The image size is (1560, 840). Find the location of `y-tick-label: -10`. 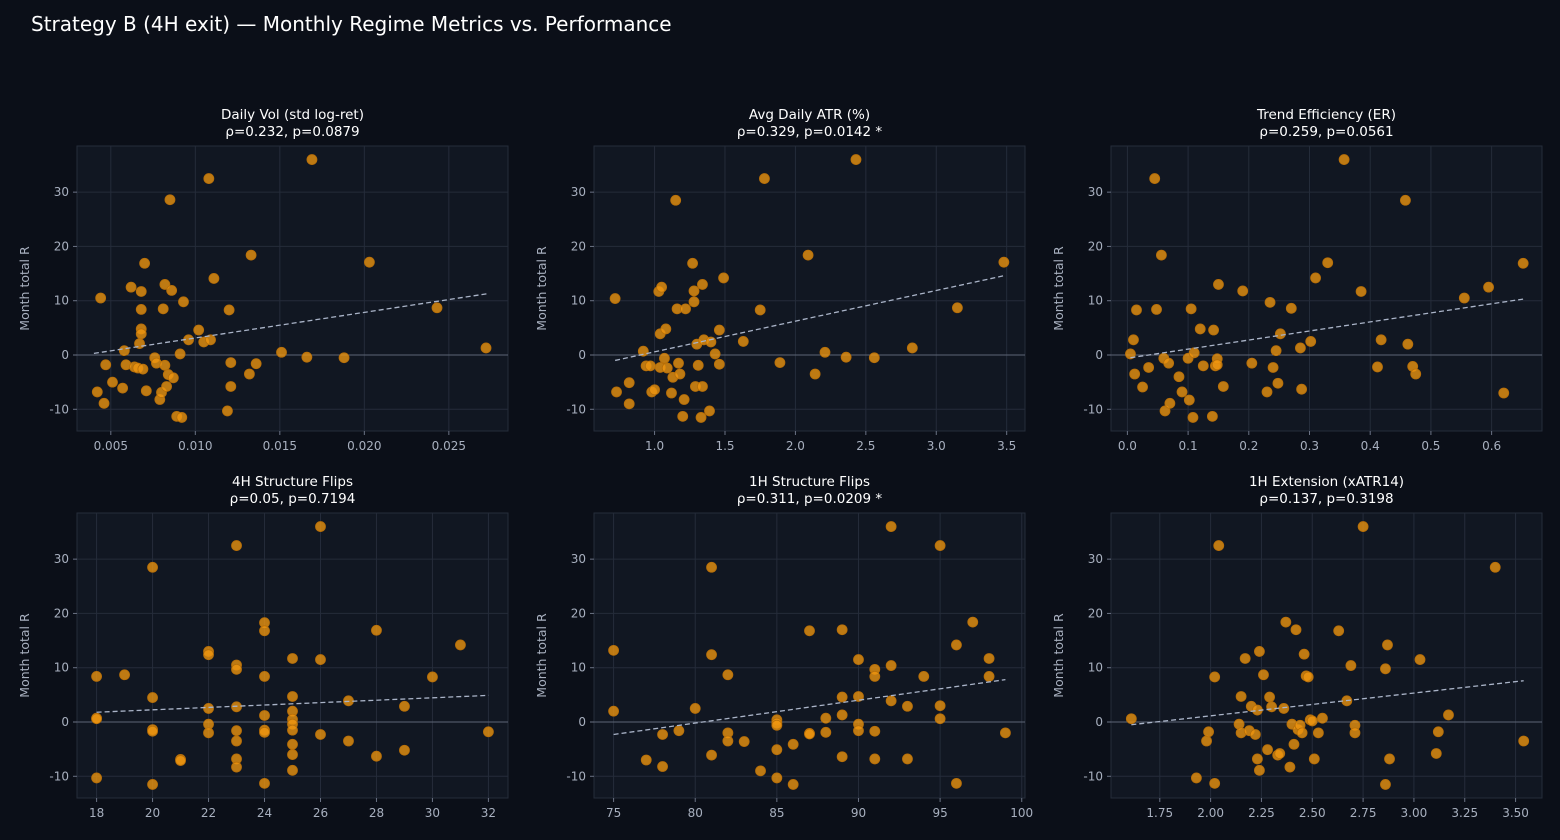

y-tick-label: -10 is located at coordinates (59, 409).